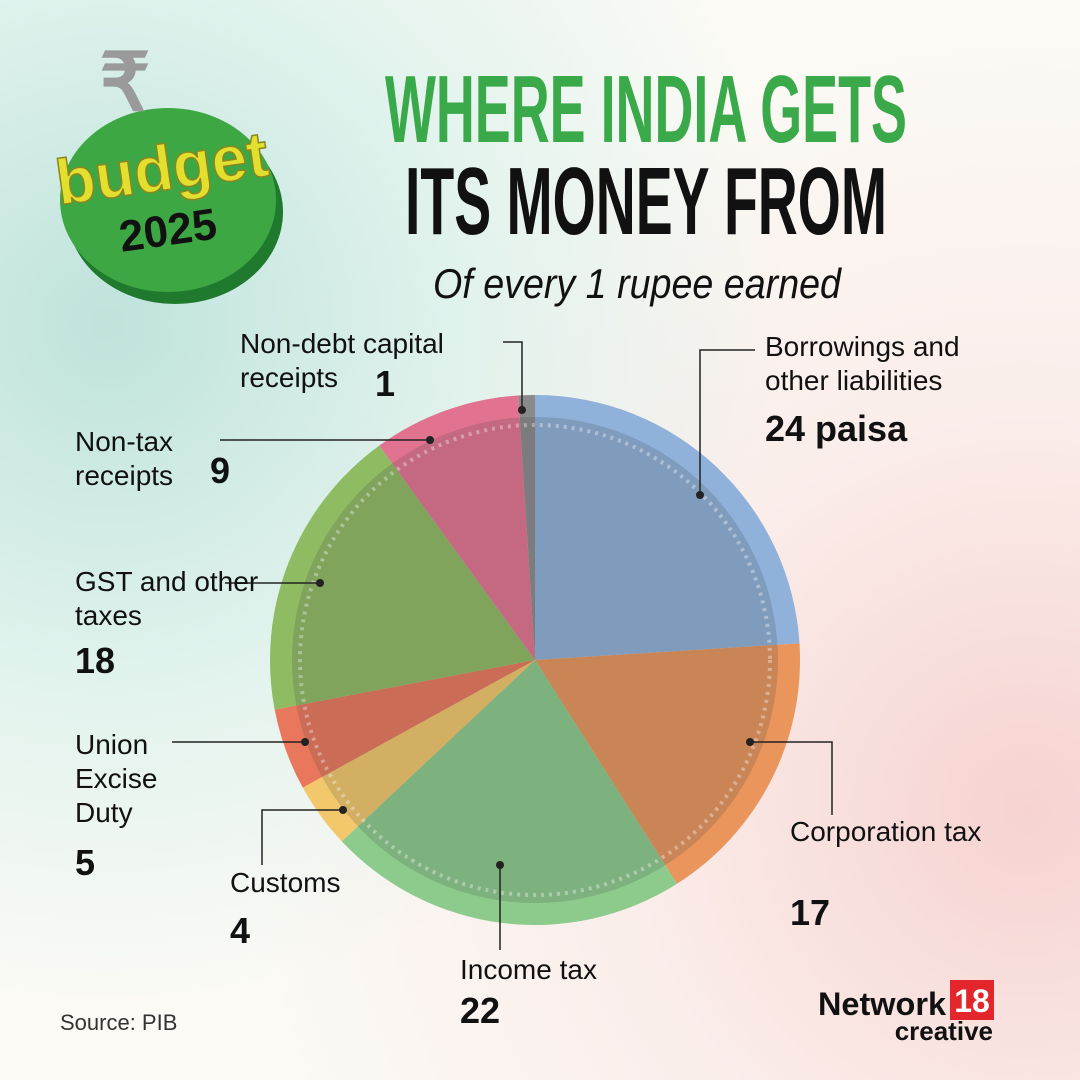 This screenshot has height=1080, width=1080. I want to click on slice-label: Non-tax receipts, so click(124, 458).